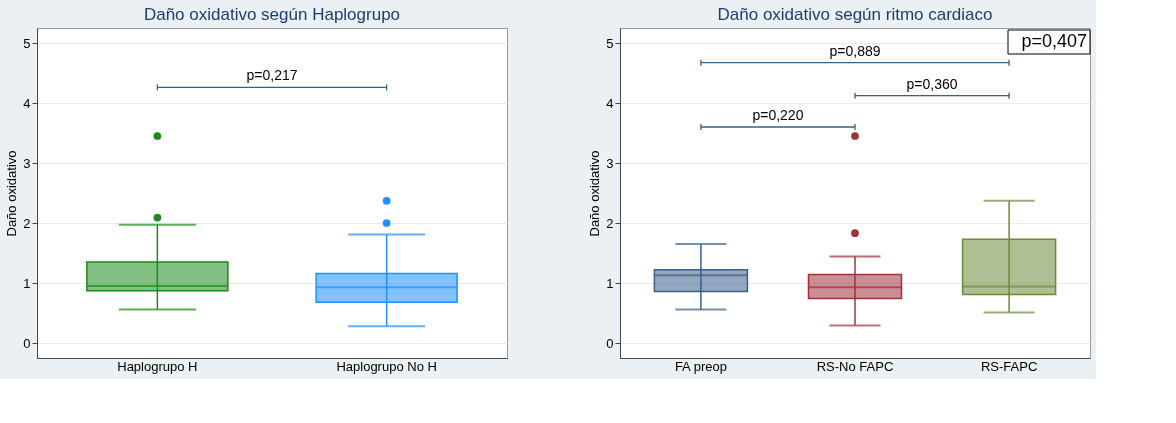 This screenshot has height=423, width=1176. Describe the element at coordinates (272, 14) in the screenshot. I see `chart-title: Daño oxidativo según Haplogrupo` at that location.